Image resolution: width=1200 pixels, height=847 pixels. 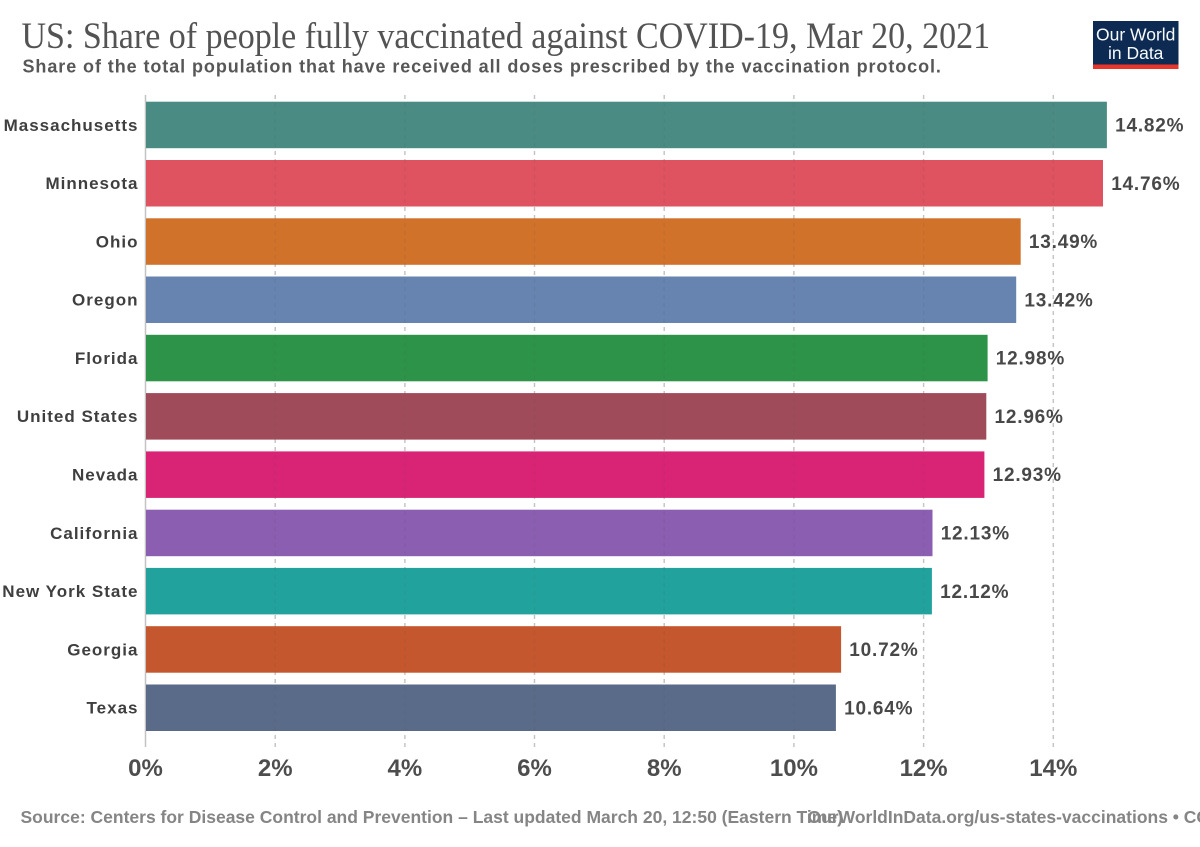 I want to click on svg-text: Our World, so click(x=1135, y=35).